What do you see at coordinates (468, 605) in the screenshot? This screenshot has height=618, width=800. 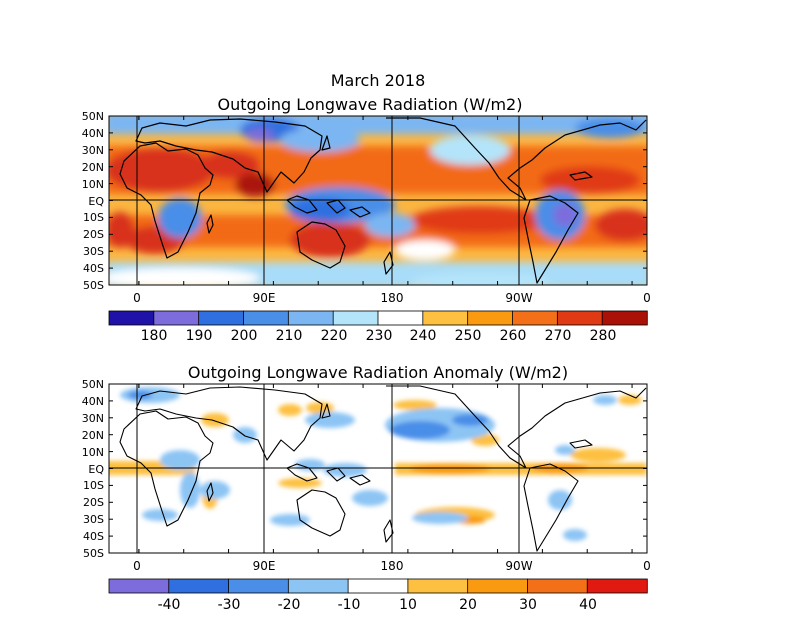 I see `anomaly-colorbar-label: 20` at bounding box center [468, 605].